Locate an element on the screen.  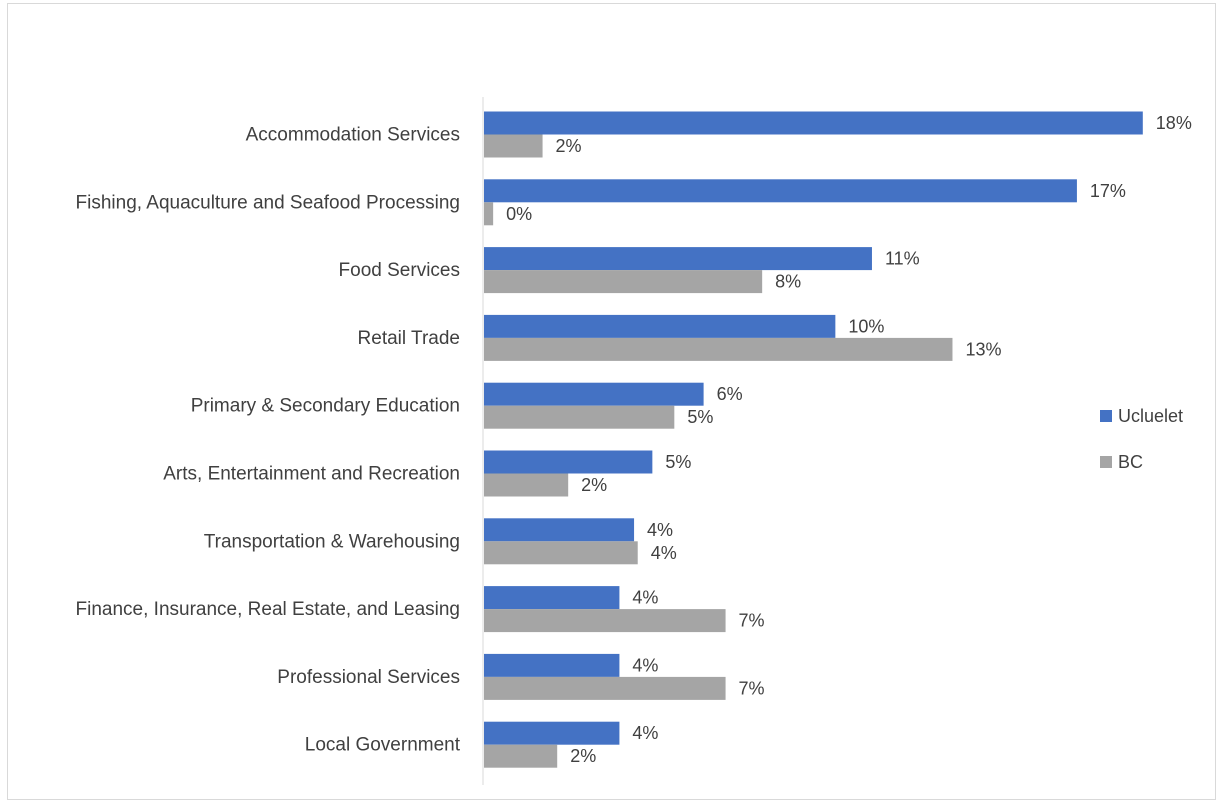
category-label: Transportation & Warehousing is located at coordinates (332, 541).